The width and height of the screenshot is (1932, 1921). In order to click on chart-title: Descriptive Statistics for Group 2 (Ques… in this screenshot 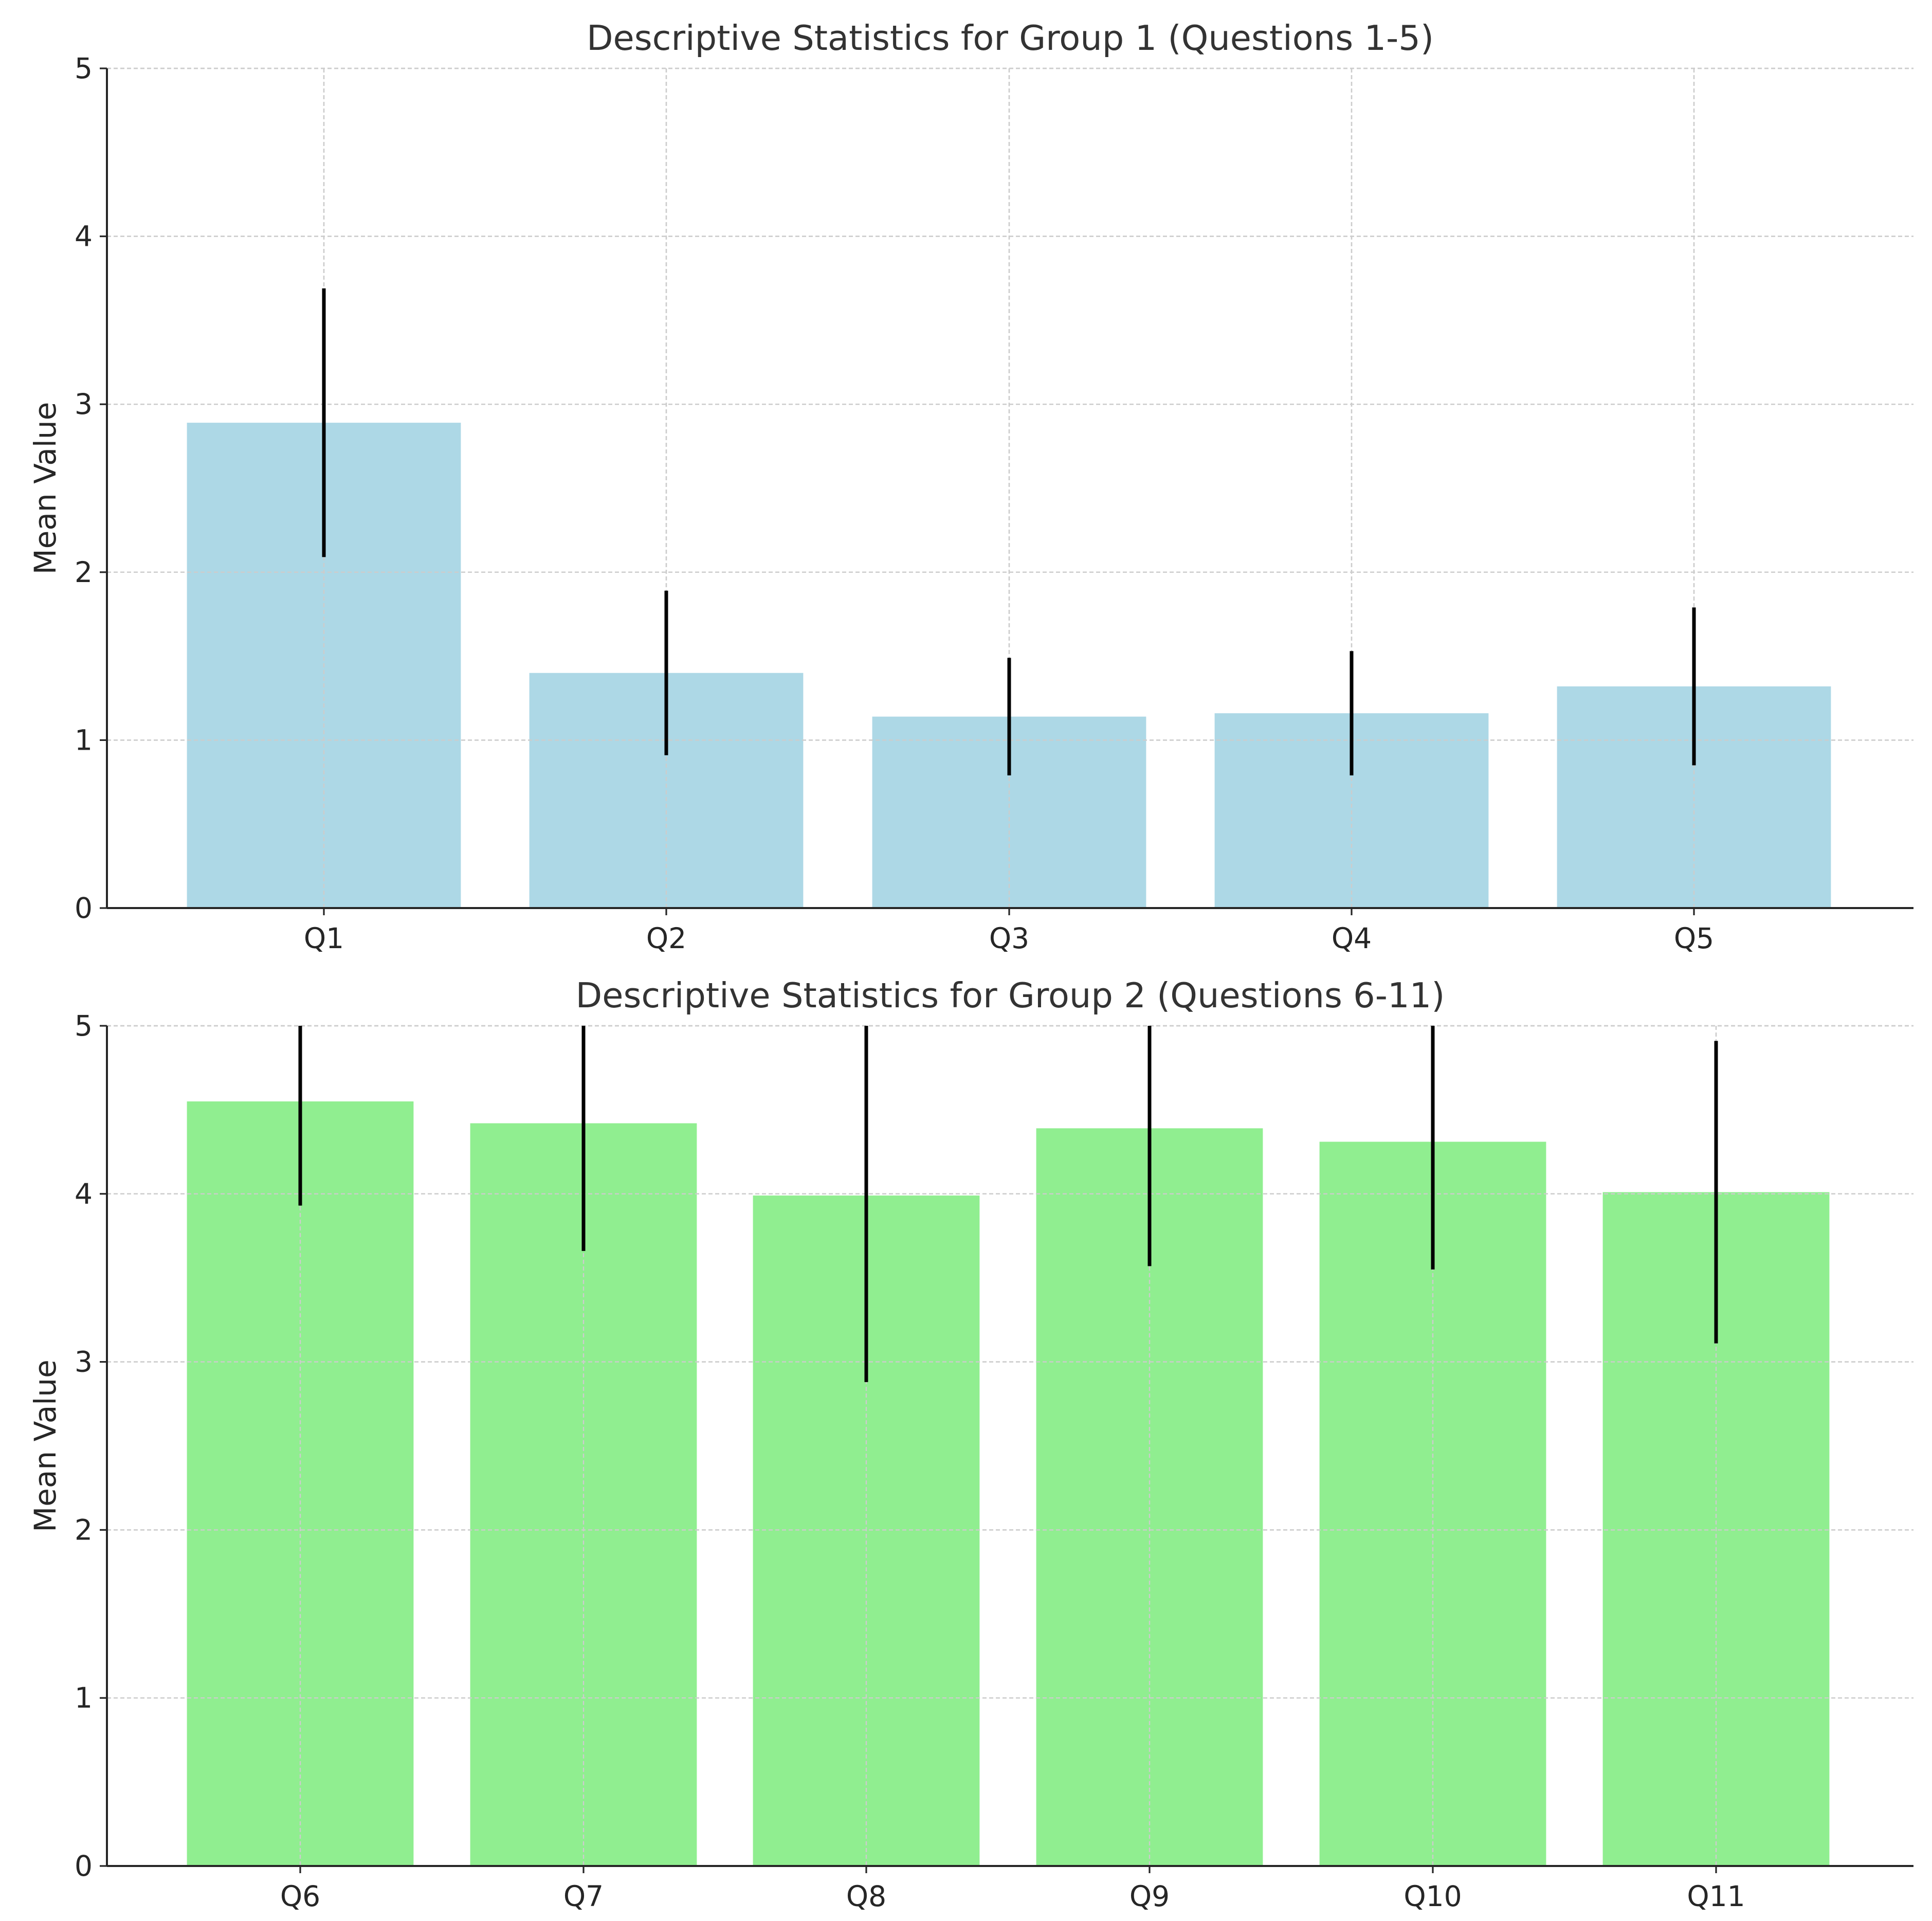, I will do `click(1010, 996)`.